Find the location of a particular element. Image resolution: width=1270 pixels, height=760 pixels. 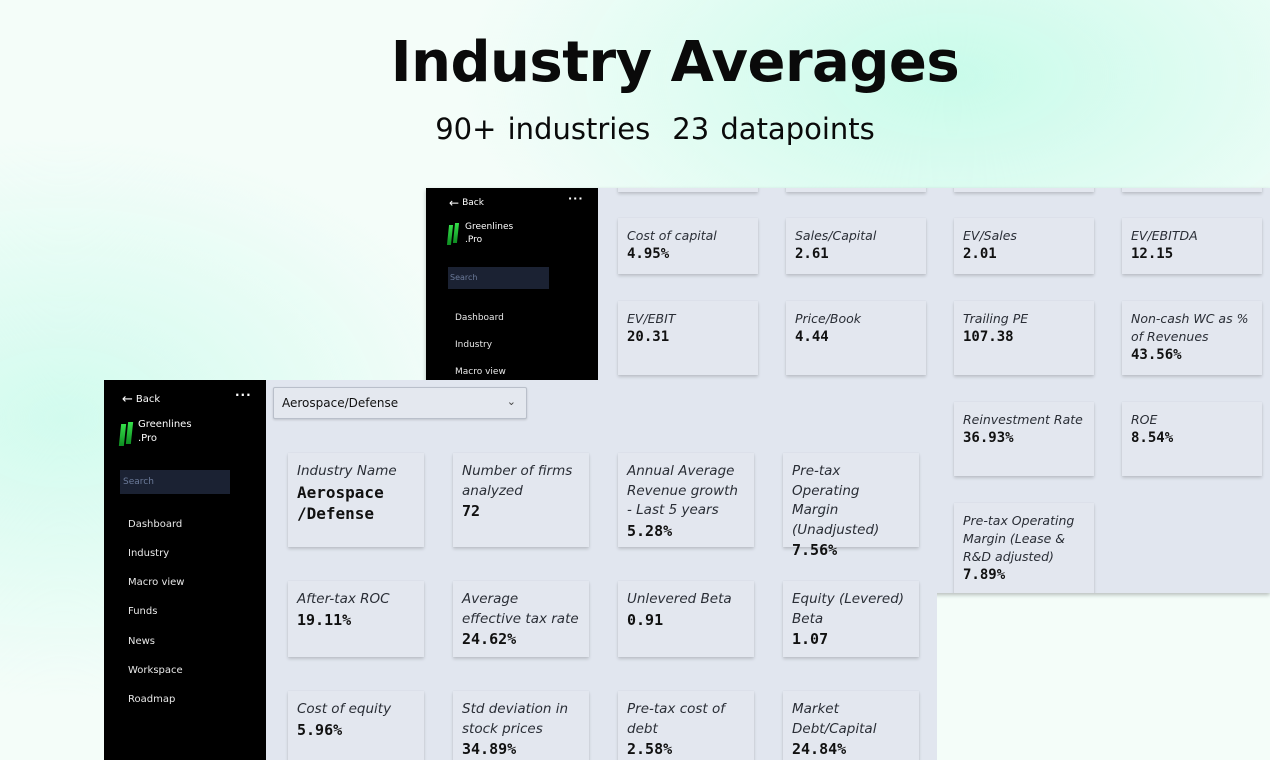

metric-label: Price/Book is located at coordinates (828, 318).